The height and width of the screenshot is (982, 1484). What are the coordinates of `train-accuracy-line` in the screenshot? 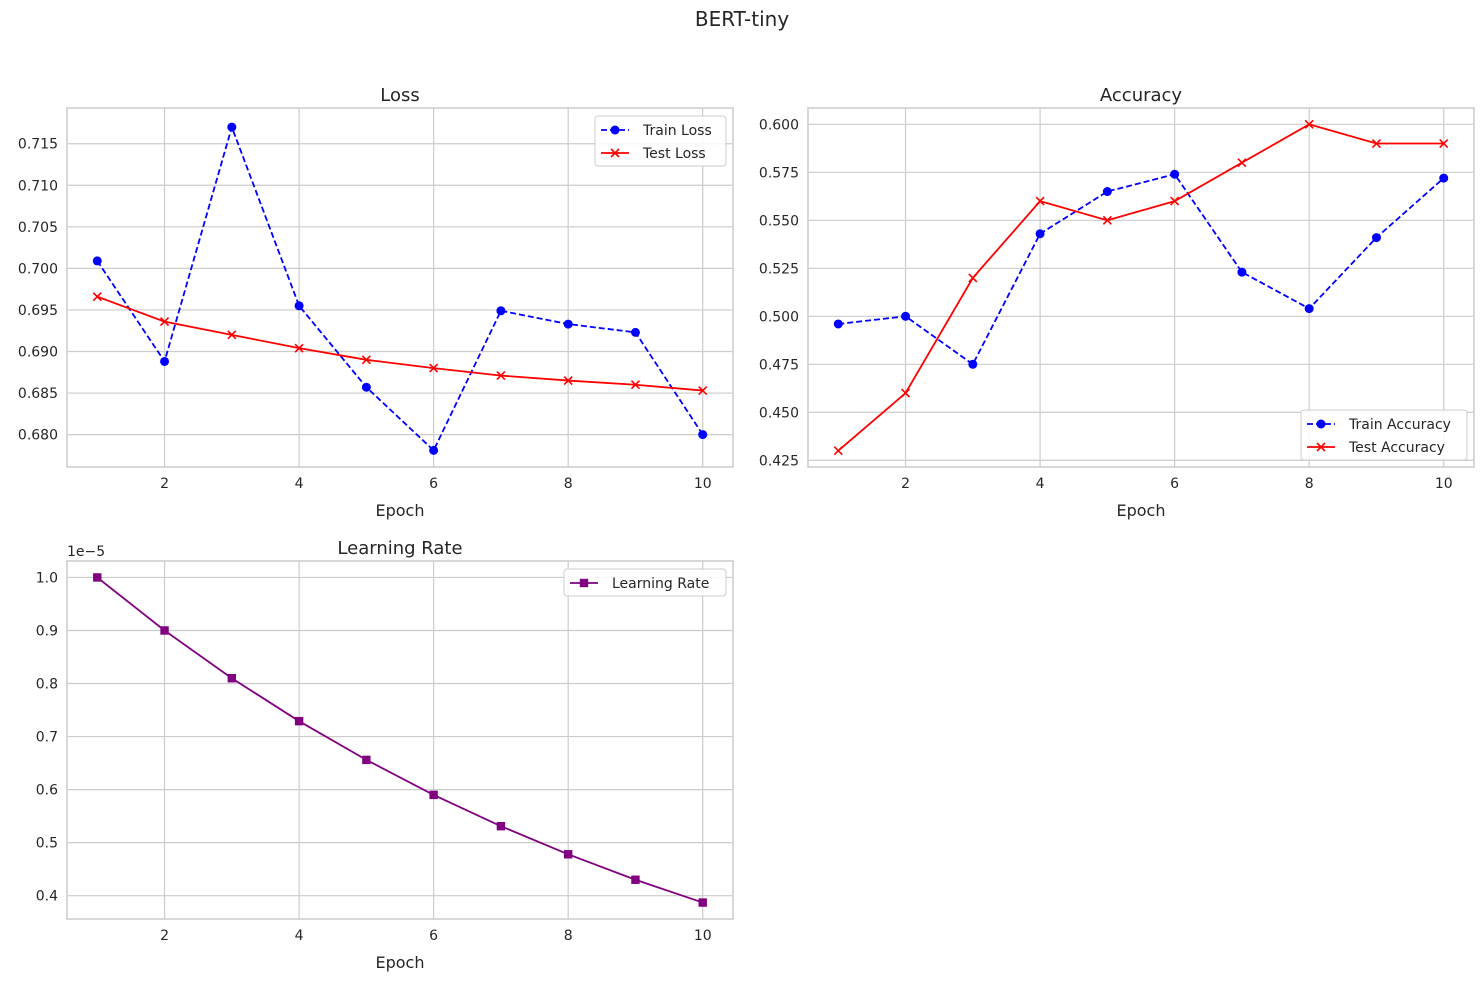 It's located at (1141, 269).